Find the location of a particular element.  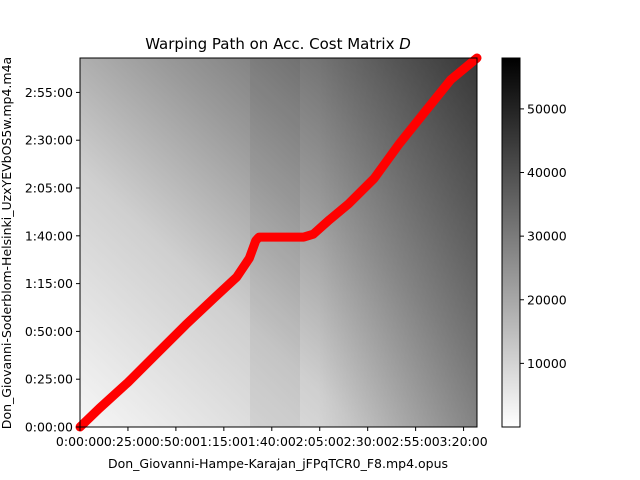

y-tick-label: 2:55:00 is located at coordinates (49, 92).